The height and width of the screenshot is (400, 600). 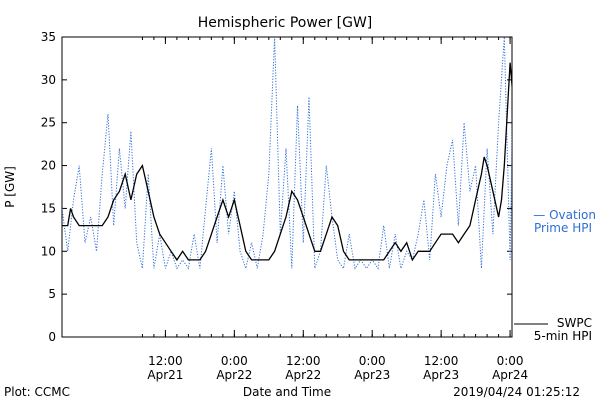 What do you see at coordinates (287, 392) in the screenshot?
I see `x-axis-label: Date and Time` at bounding box center [287, 392].